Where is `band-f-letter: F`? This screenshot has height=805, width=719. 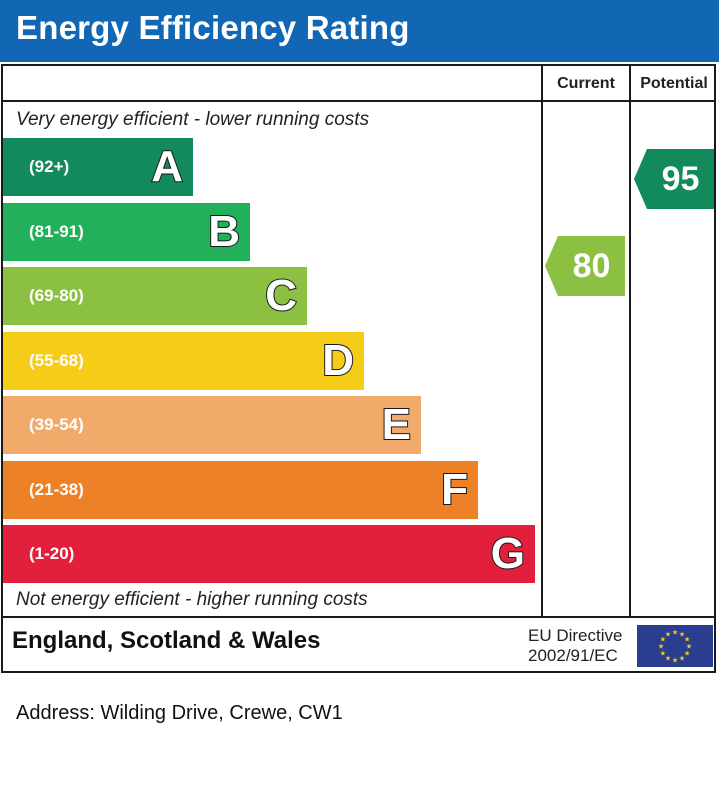
band-f-letter: F is located at coordinates (454, 489).